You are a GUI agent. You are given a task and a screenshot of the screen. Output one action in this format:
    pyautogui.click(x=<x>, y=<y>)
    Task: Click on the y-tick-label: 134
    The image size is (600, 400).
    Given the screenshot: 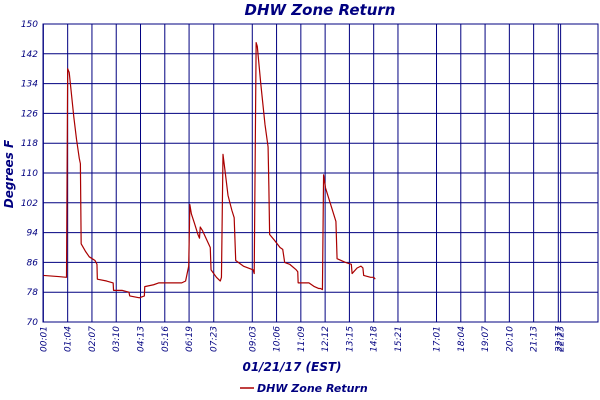 What is the action you would take?
    pyautogui.click(x=29, y=85)
    